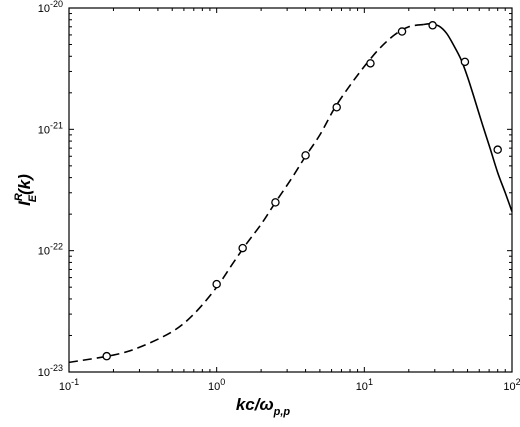 This screenshot has width=520, height=427. I want to click on x-axis-label: kc/ωp,p, so click(263, 406).